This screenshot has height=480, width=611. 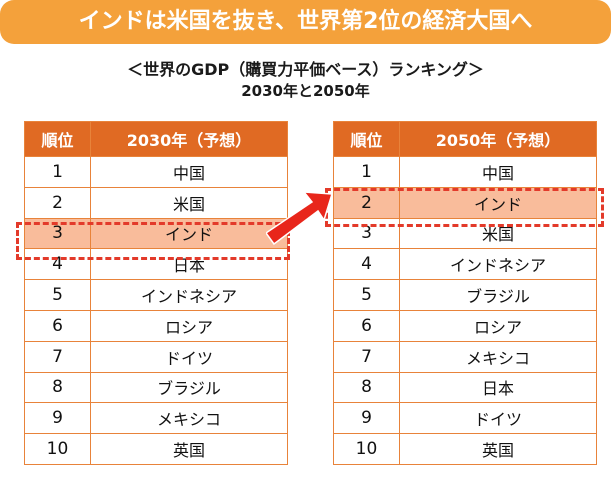 I want to click on table-row: 4 インドネシア, so click(x=465, y=264).